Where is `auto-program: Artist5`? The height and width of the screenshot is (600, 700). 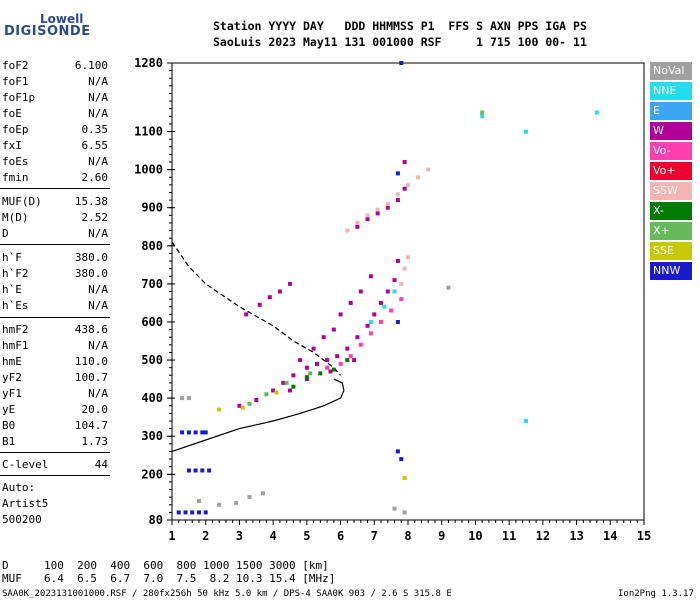 auto-program: Artist5 is located at coordinates (25, 503).